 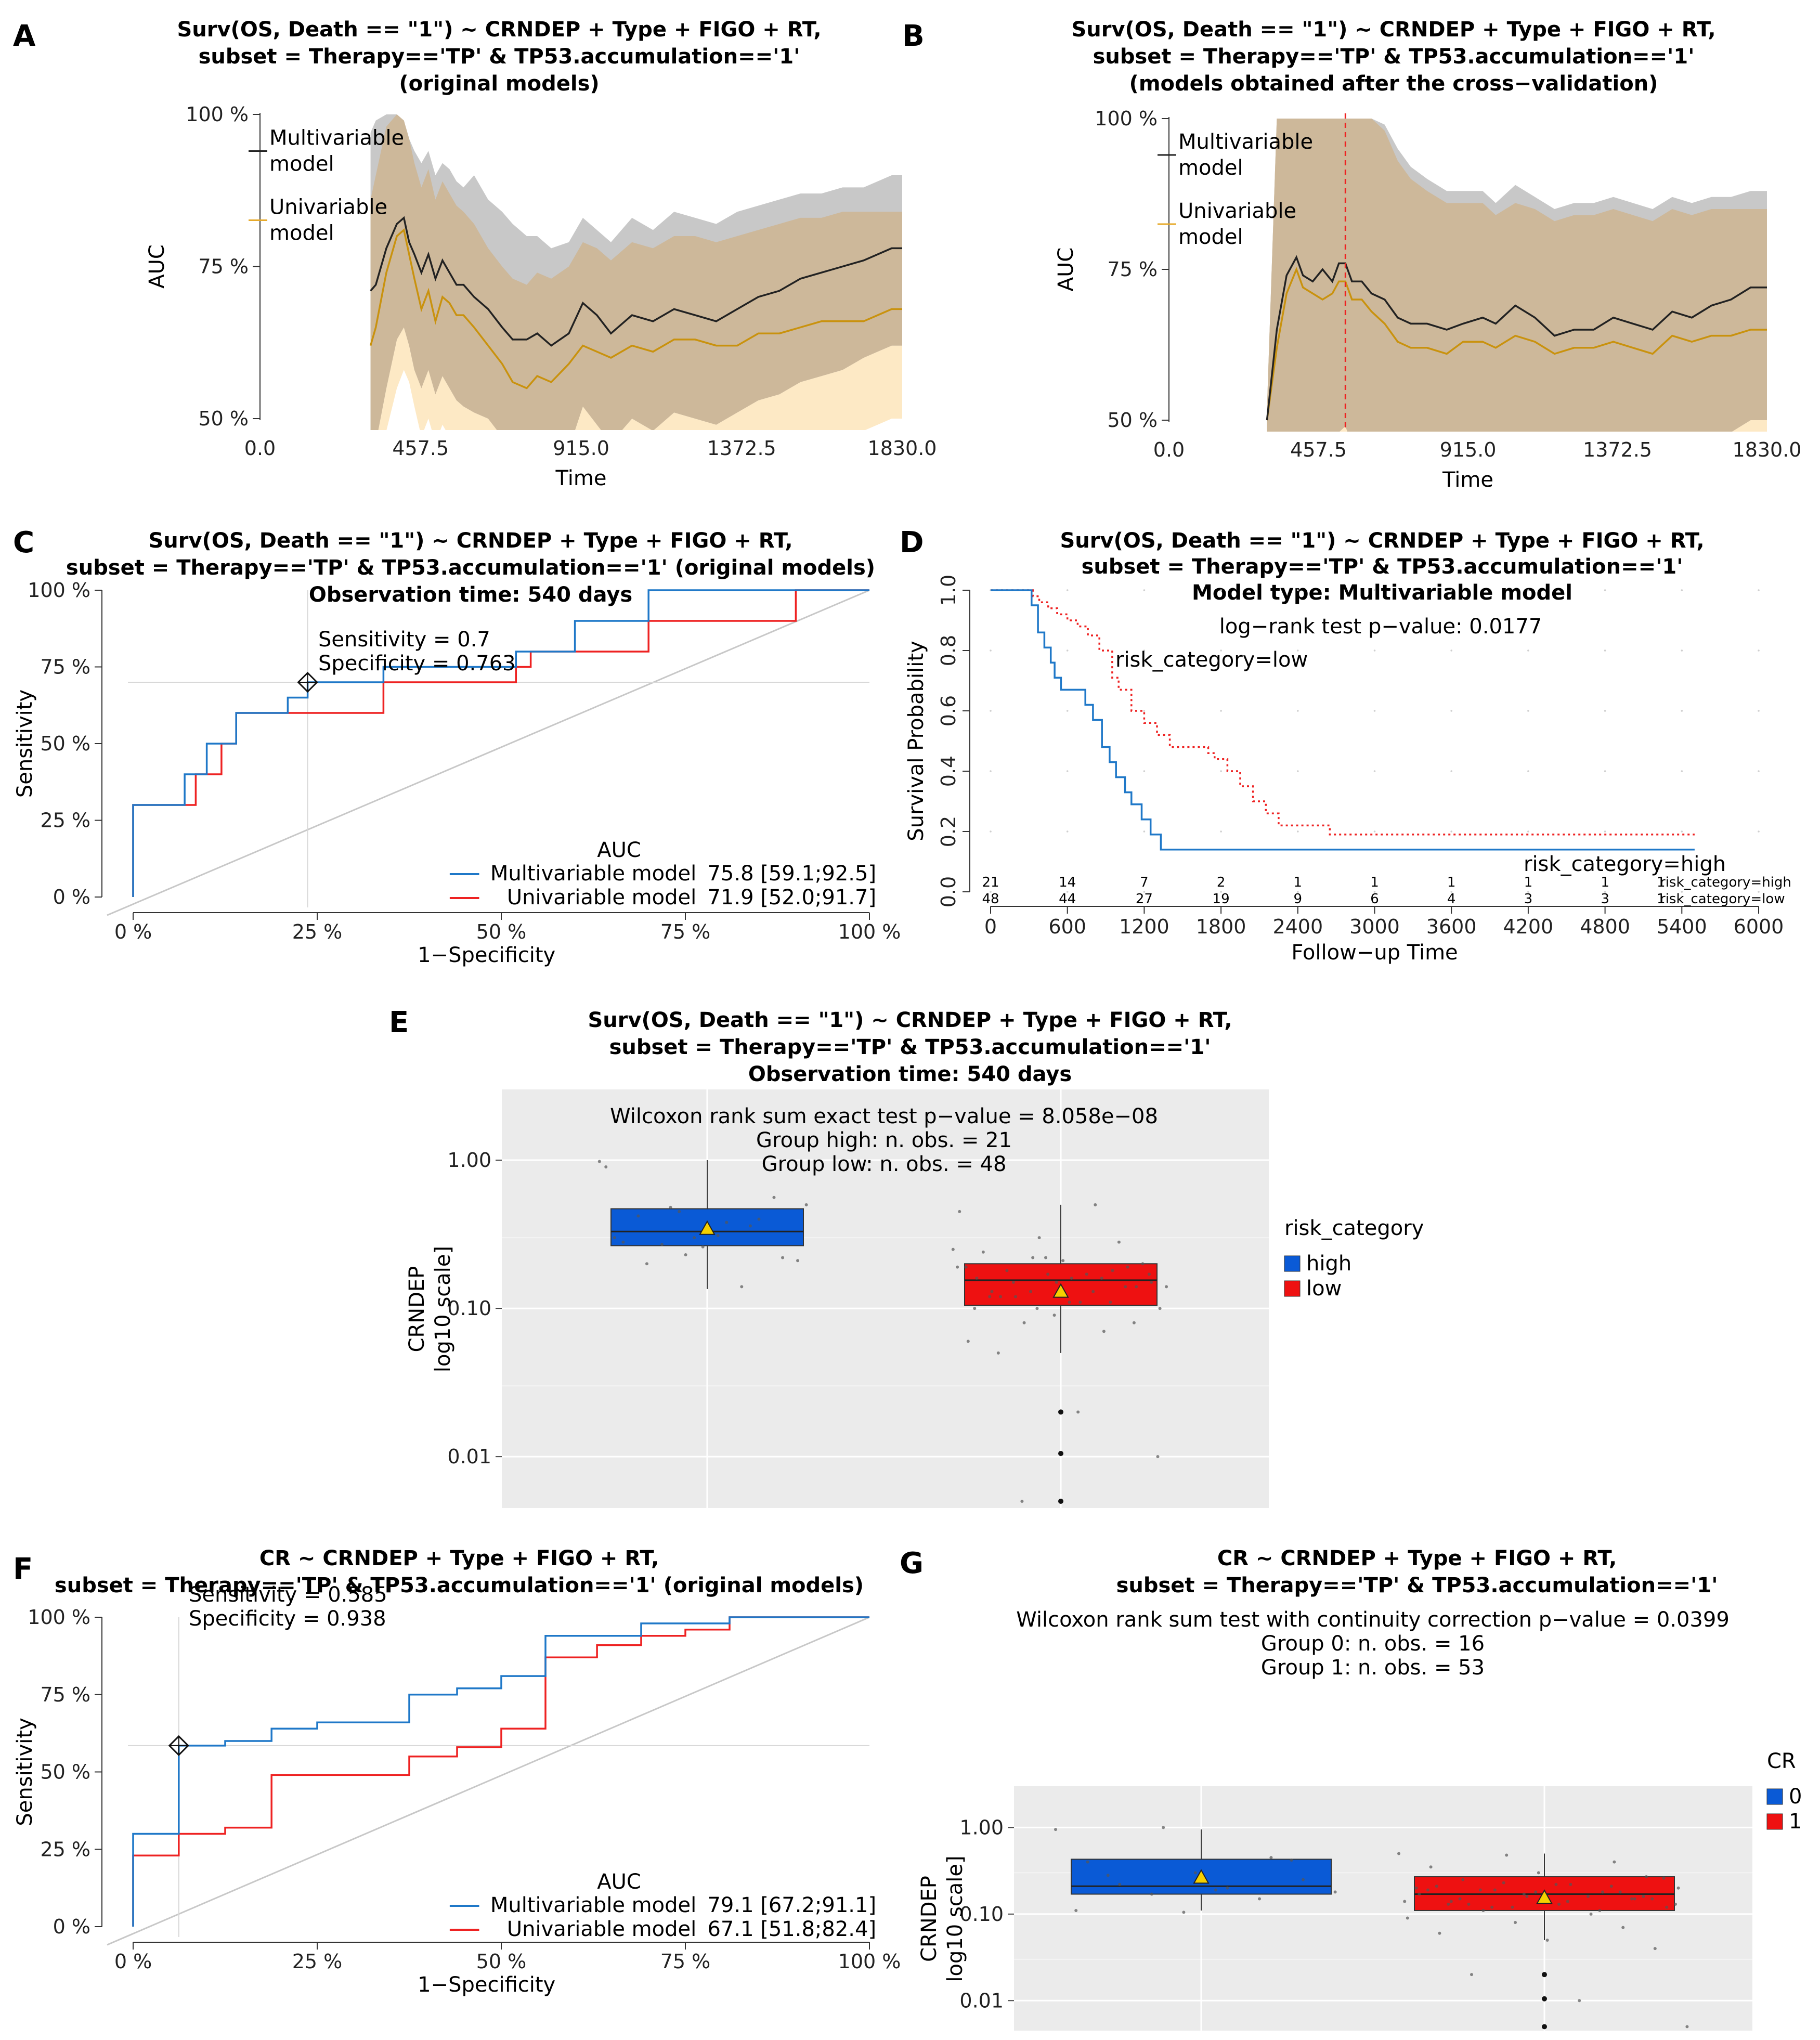 What do you see at coordinates (1319, 450) in the screenshot?
I see `x-tick-label: 457.5` at bounding box center [1319, 450].